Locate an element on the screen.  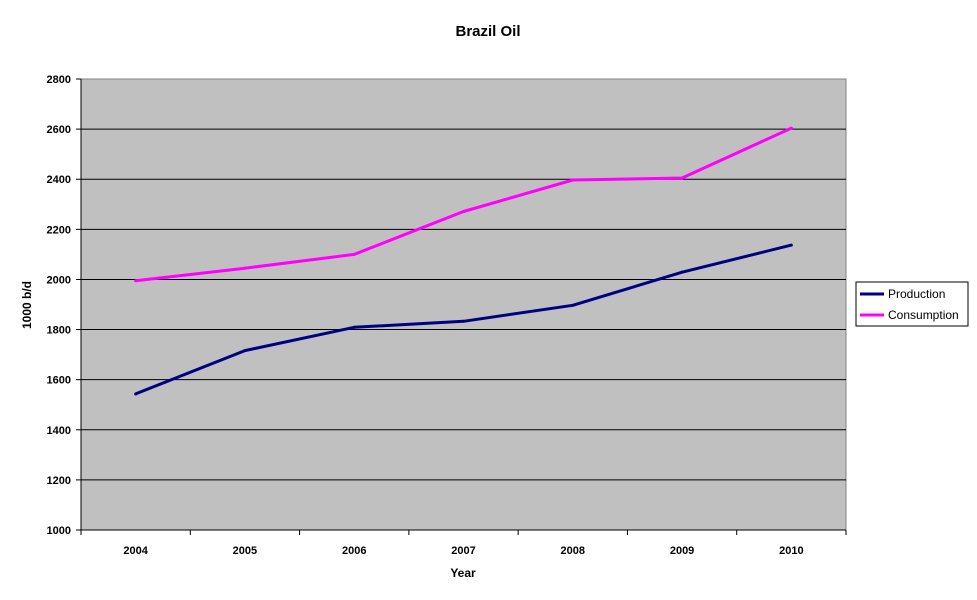
y-axis-ticks: 1000 1200 1400 1600 1800 2000 2200 2400 2600 2800 is located at coordinates (64, 305).